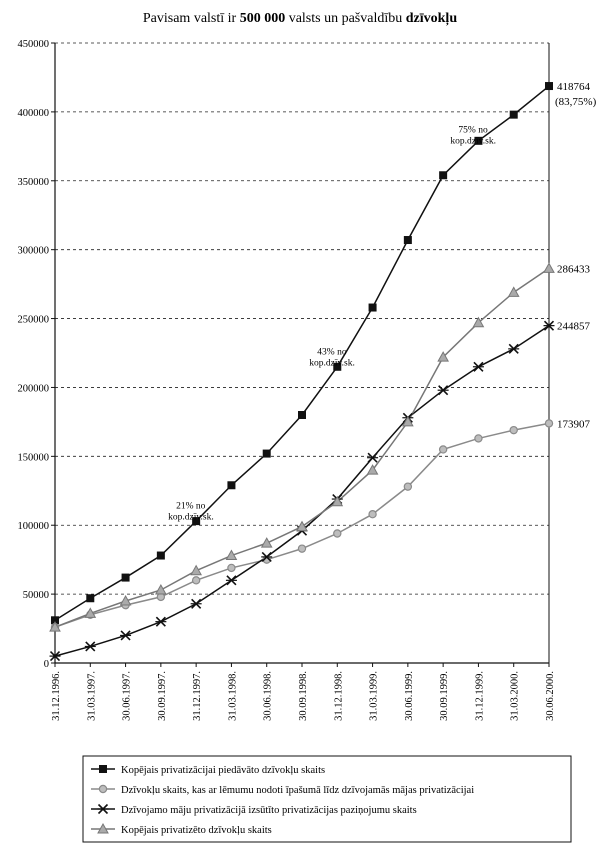 Image resolution: width=600 pixels, height=845 pixels. I want to click on end-value-percent: (83,75%), so click(576, 102).